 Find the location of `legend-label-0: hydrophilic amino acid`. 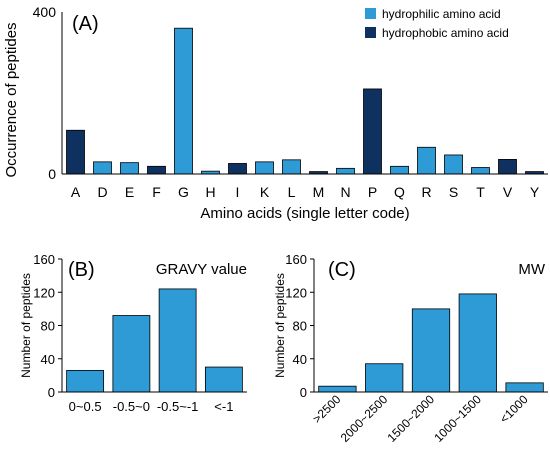

legend-label-0: hydrophilic amino acid is located at coordinates (441, 14).